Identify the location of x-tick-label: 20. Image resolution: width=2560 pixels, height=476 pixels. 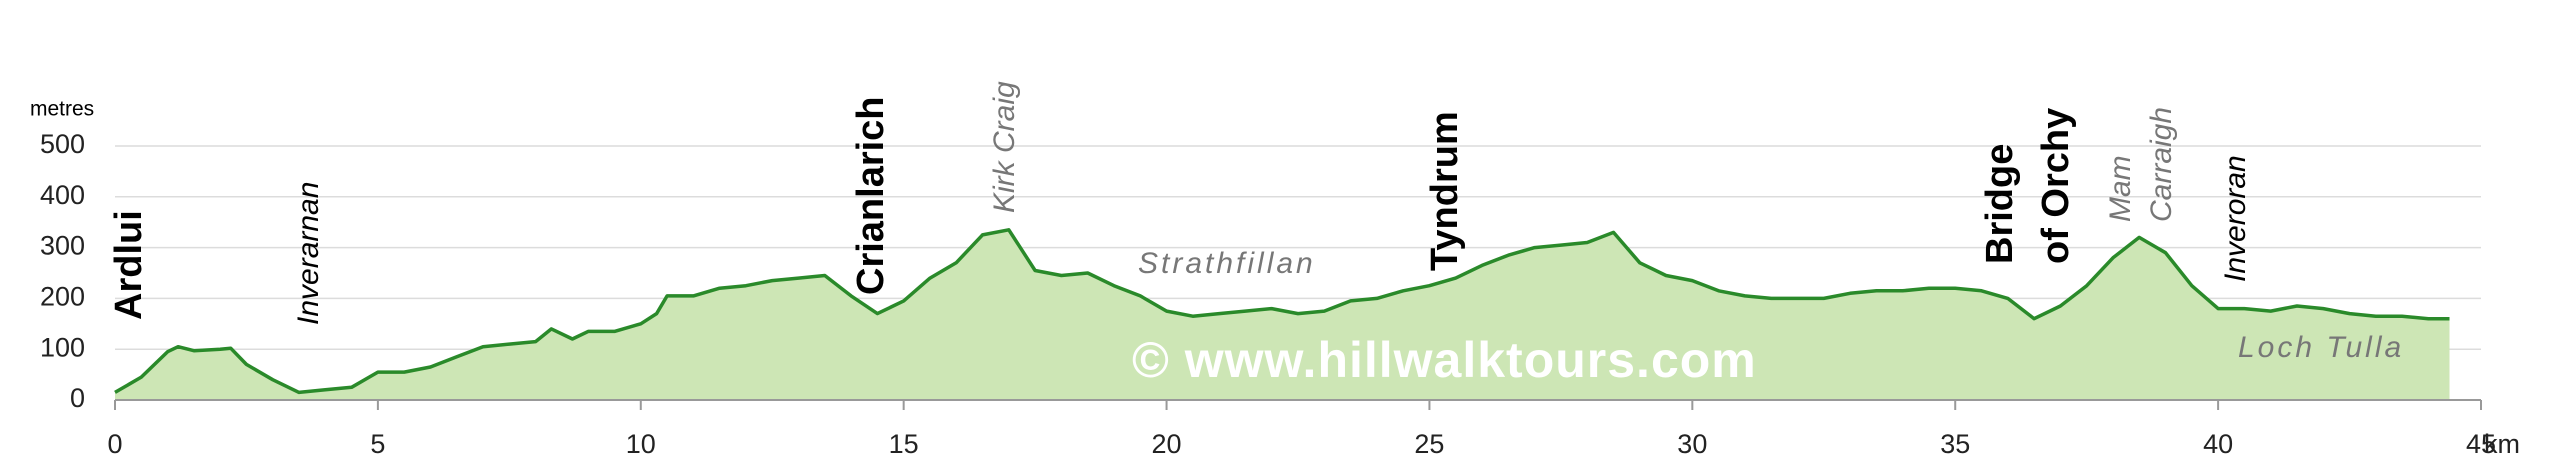
(1167, 444).